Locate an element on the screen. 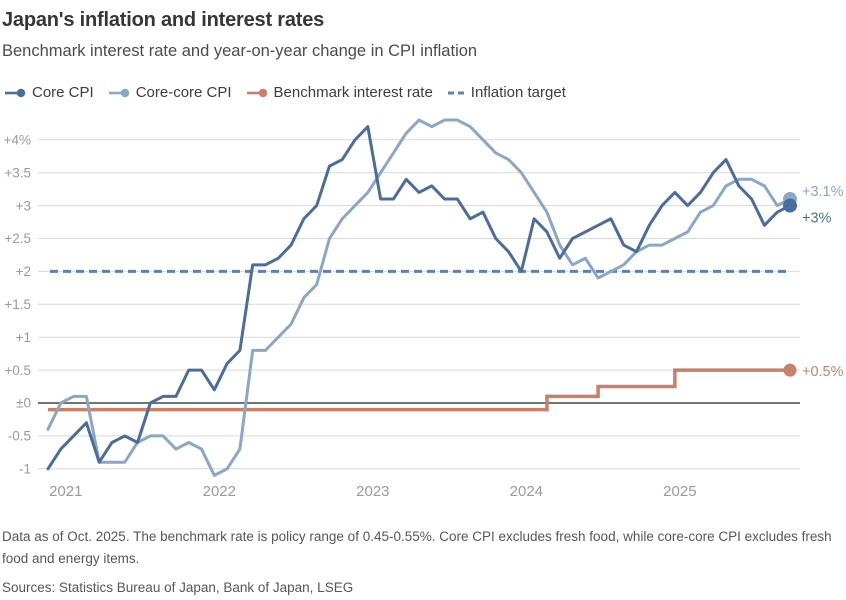 The height and width of the screenshot is (600, 846). y-tick-label: +0.5 is located at coordinates (17, 370).